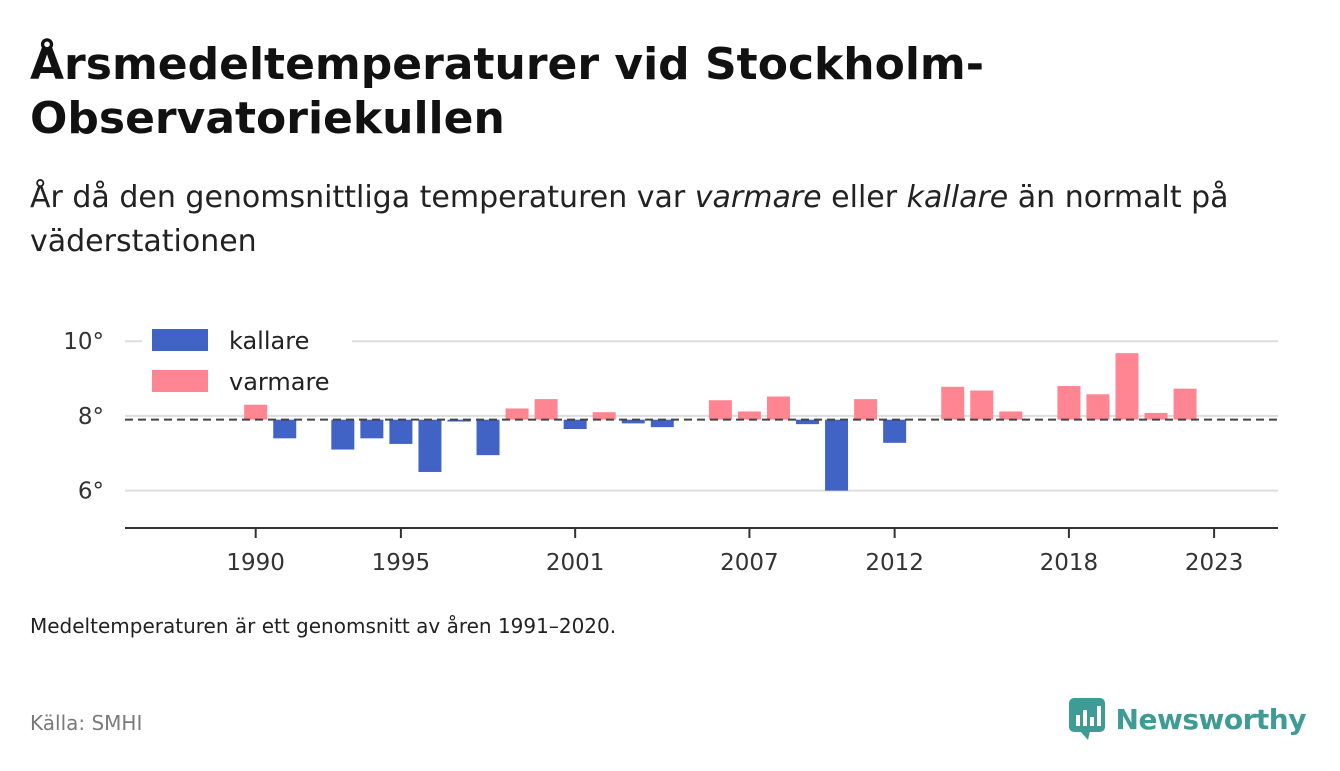  I want to click on newsworthy-logo-icon, so click(1086, 719).